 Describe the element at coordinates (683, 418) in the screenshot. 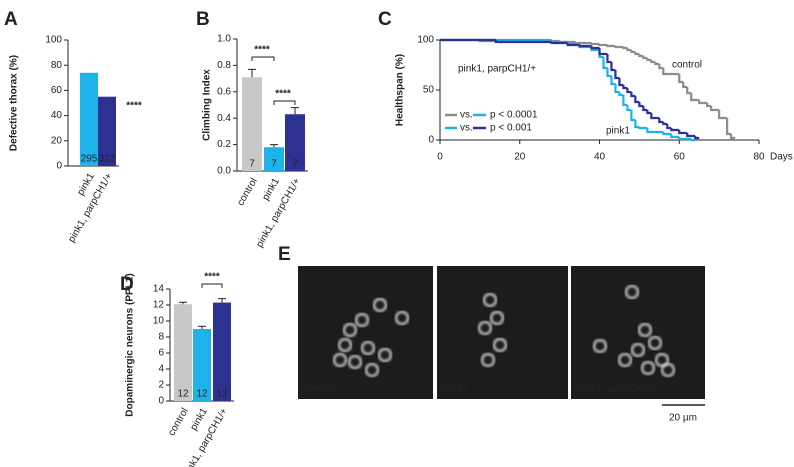

I see `scale-label: 20 µm` at that location.